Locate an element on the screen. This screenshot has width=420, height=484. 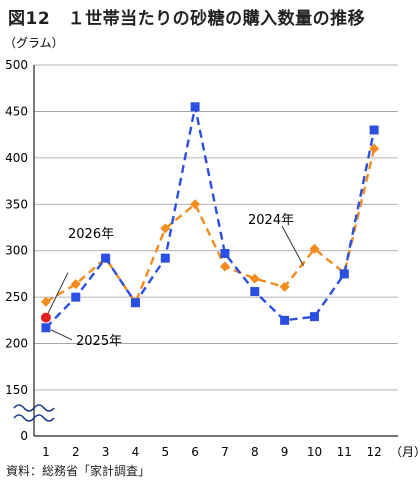
x-tick-label: 9 is located at coordinates (285, 452).